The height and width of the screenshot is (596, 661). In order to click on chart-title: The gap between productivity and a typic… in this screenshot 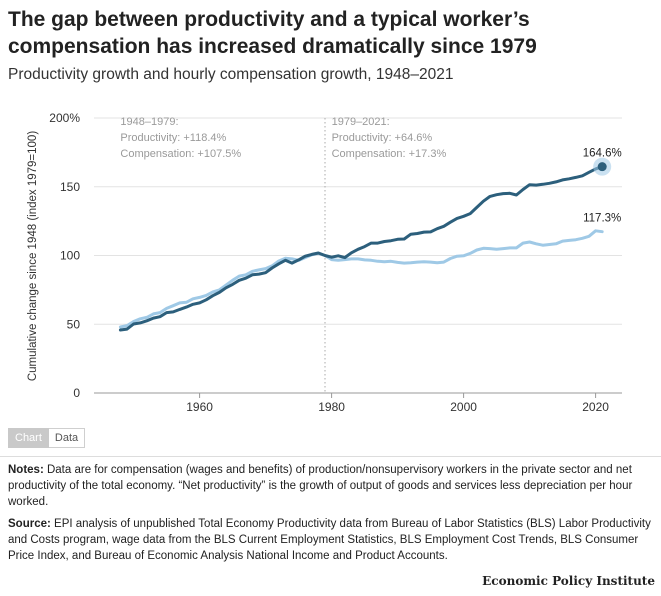, I will do `click(272, 33)`.